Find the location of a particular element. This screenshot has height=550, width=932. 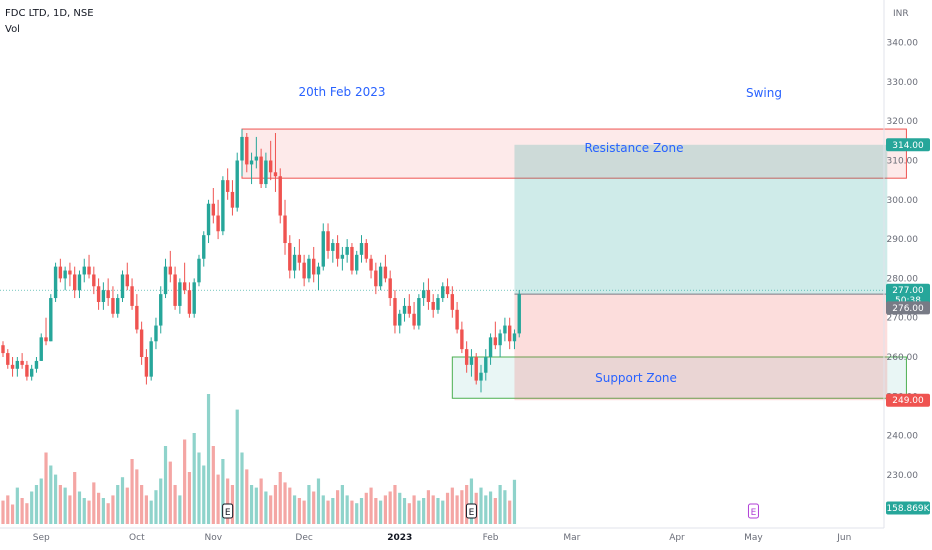

volume-indicator-label: Vol is located at coordinates (12, 29).